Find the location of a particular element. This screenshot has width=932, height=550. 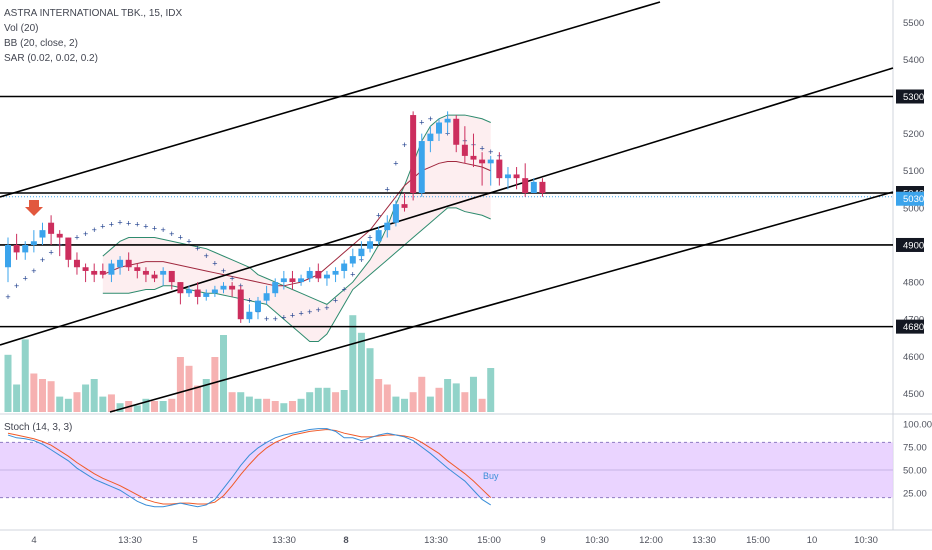

price-tick-label: 5500 is located at coordinates (913, 23).